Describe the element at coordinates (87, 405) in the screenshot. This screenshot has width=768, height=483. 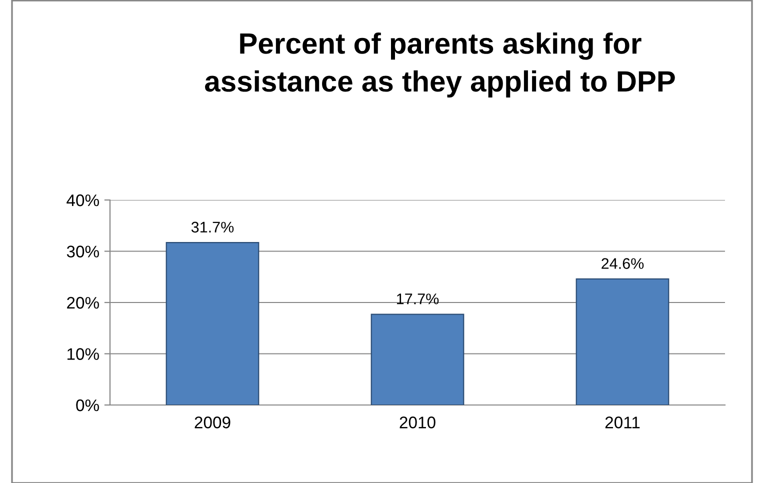
I see `y-tick-label: 0%` at that location.